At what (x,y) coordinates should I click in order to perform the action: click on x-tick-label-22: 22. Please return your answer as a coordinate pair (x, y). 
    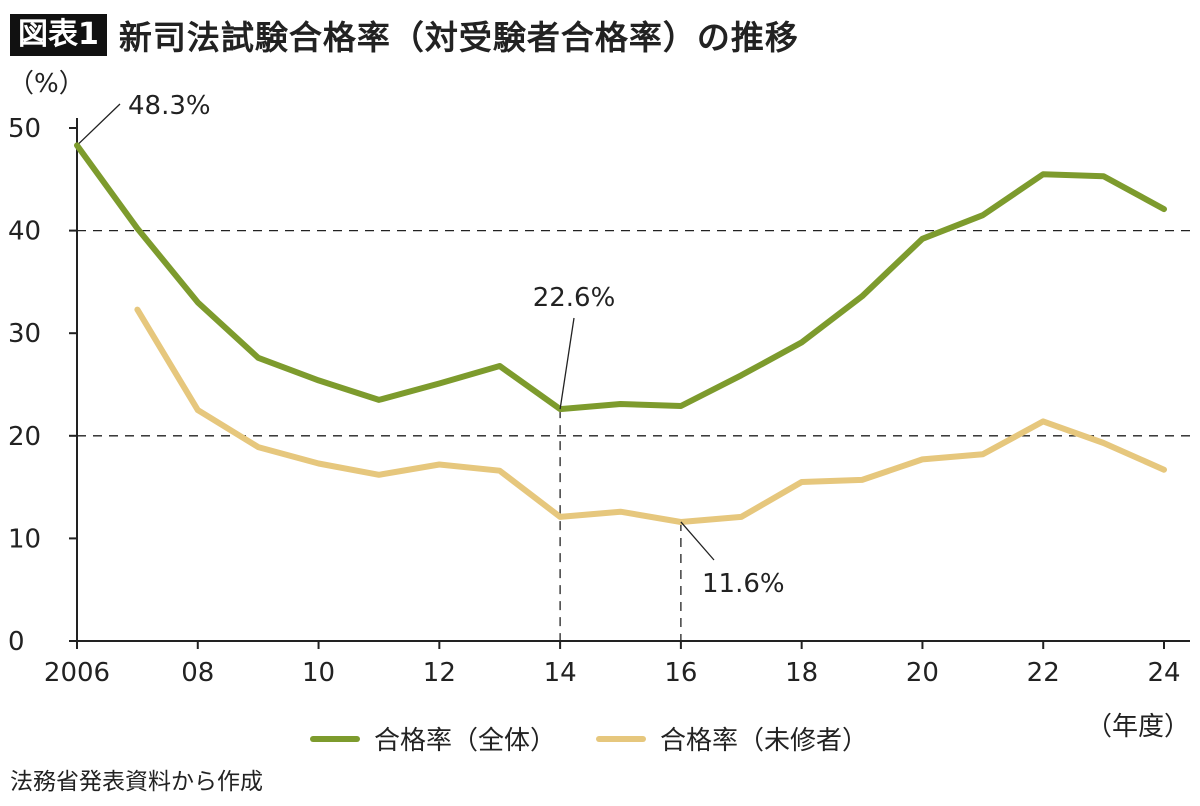
    Looking at the image, I should click on (1043, 673).